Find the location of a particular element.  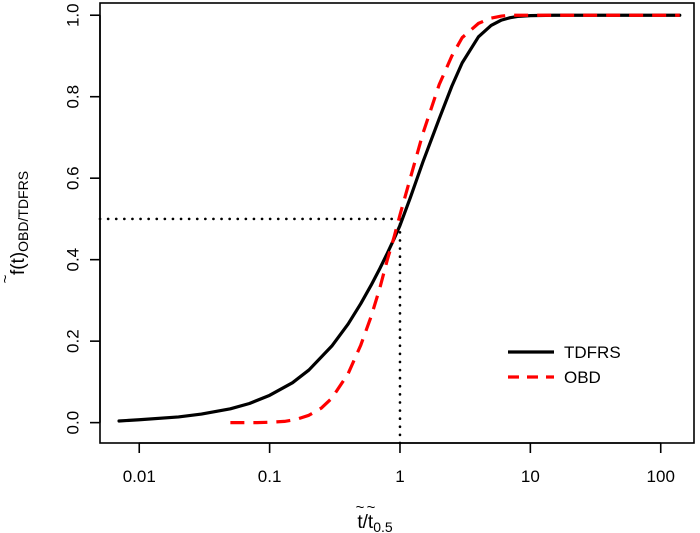

x-title-var1: t is located at coordinates (360, 522).